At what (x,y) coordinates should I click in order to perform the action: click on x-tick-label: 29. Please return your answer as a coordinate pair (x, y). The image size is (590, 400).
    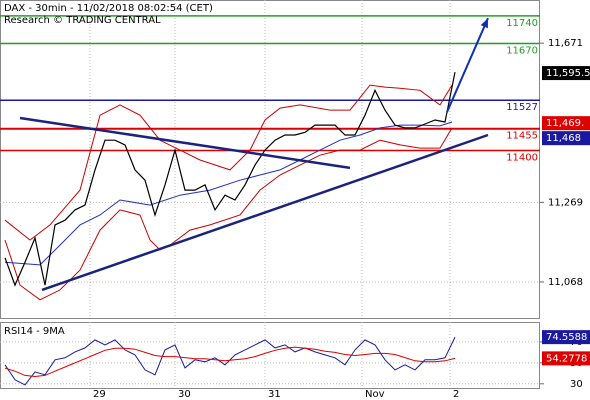
    Looking at the image, I should click on (99, 394).